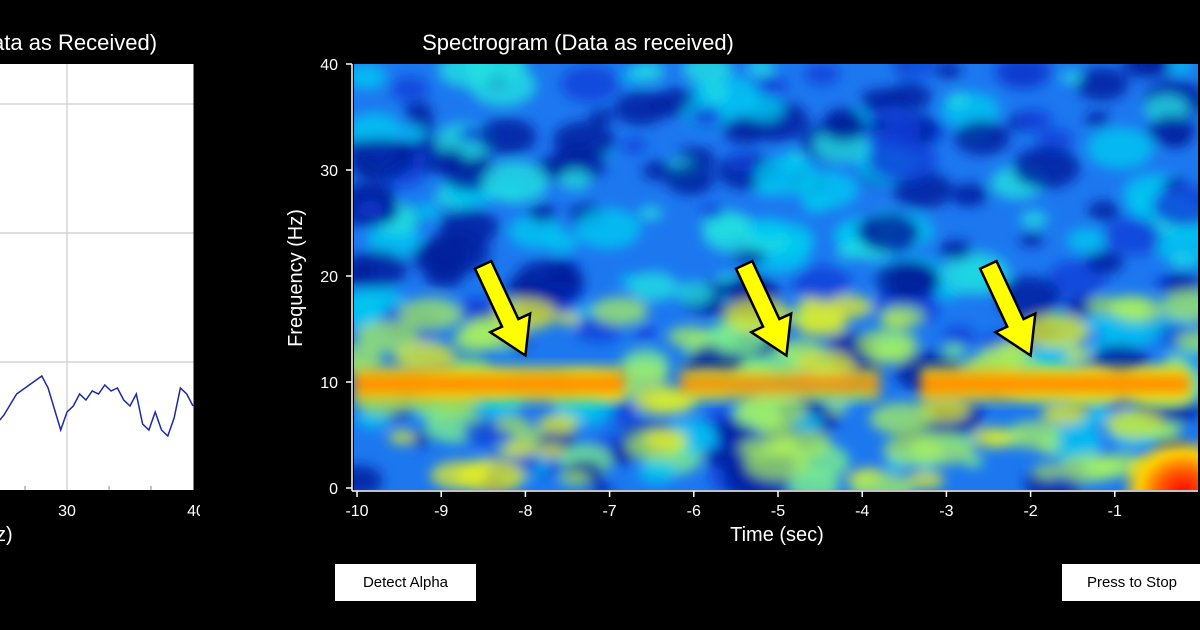  Describe the element at coordinates (97, 277) in the screenshot. I see `left-gridlines` at that location.